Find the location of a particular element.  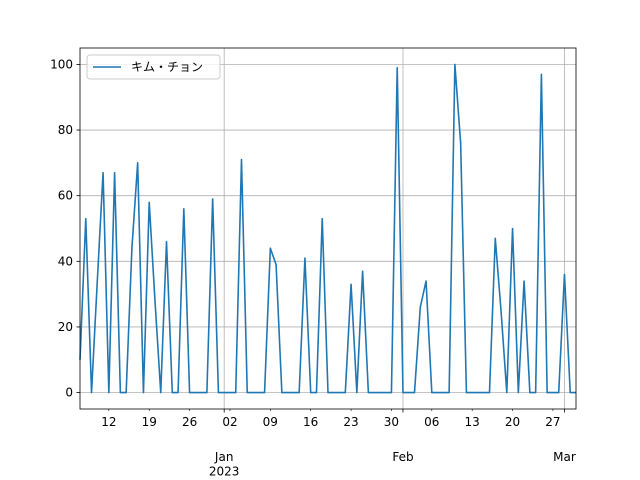

y-tick-label: 0 is located at coordinates (69, 393).